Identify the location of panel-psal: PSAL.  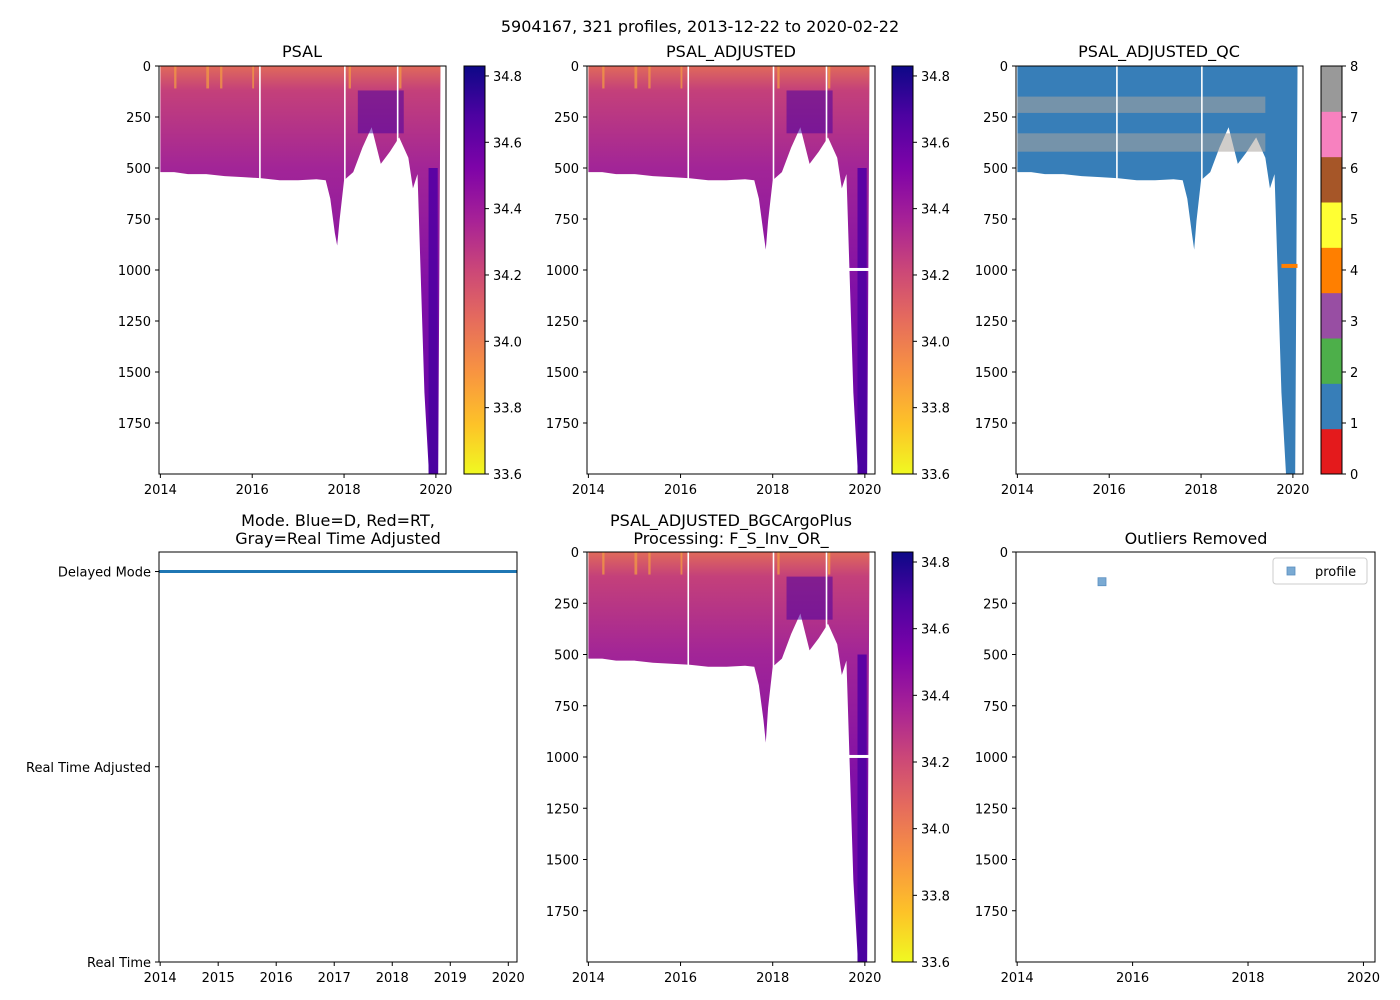
(302, 51).